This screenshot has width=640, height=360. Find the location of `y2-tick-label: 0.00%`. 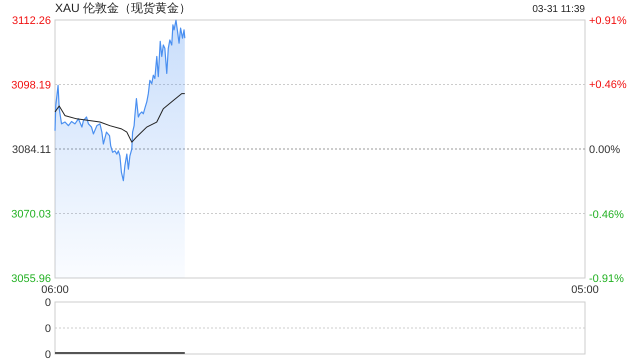

y2-tick-label: 0.00% is located at coordinates (604, 150).